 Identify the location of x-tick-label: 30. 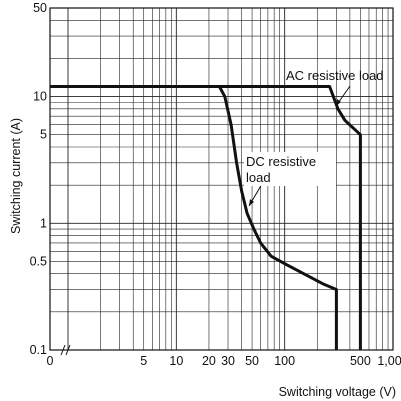
(228, 361).